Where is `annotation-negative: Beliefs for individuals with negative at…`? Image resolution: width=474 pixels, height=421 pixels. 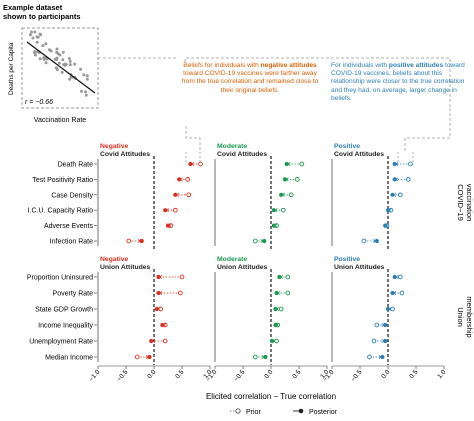
annotation-negative: Beliefs for individuals with negative at… is located at coordinates (250, 78).